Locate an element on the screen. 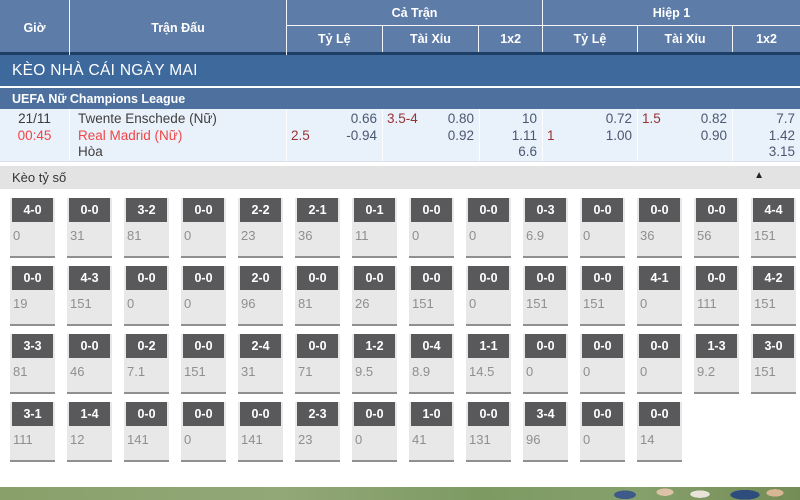 Image resolution: width=800 pixels, height=500 pixels. score-cell: 1-3 9.2 is located at coordinates (716, 364).